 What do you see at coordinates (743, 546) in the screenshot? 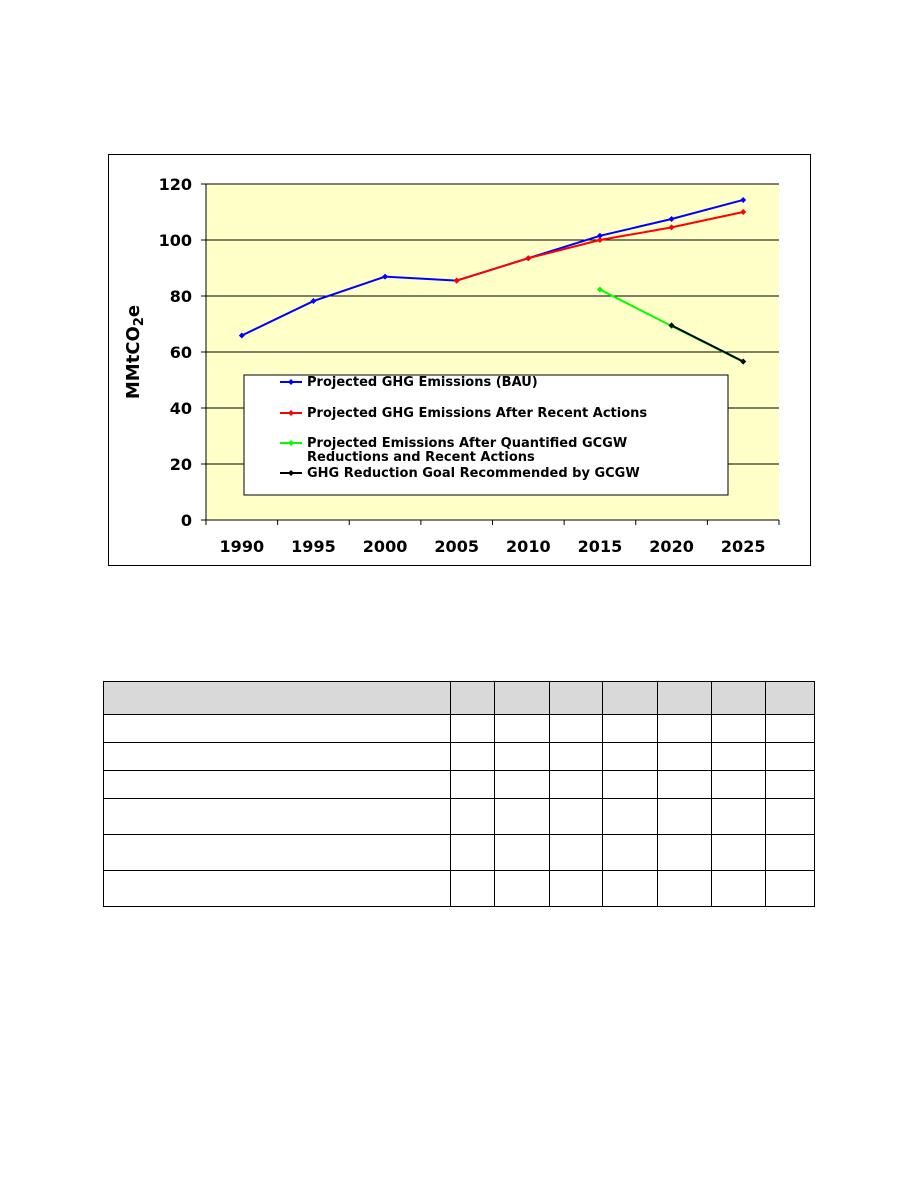
I see `x-tick-label: 2025` at bounding box center [743, 546].